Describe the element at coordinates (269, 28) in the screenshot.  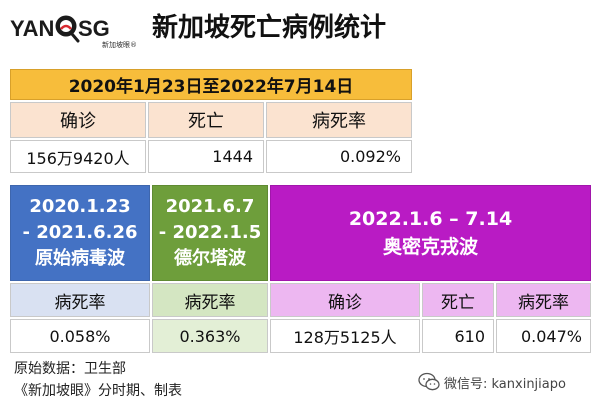
I see `page-title: 新加坡死亡病例统计` at that location.